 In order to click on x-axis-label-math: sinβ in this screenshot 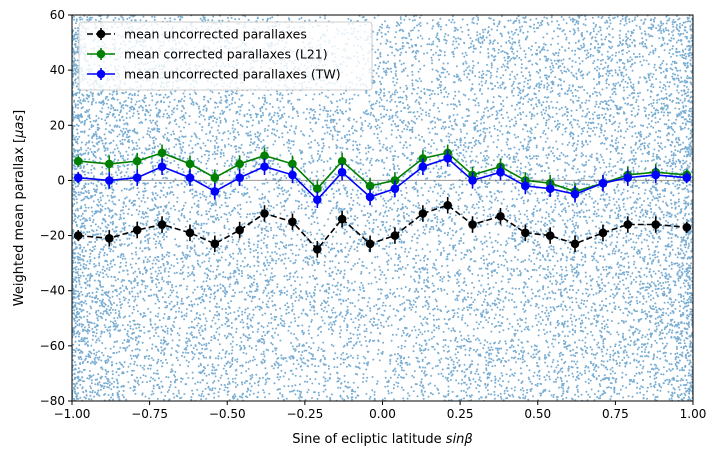, I will do `click(459, 439)`.